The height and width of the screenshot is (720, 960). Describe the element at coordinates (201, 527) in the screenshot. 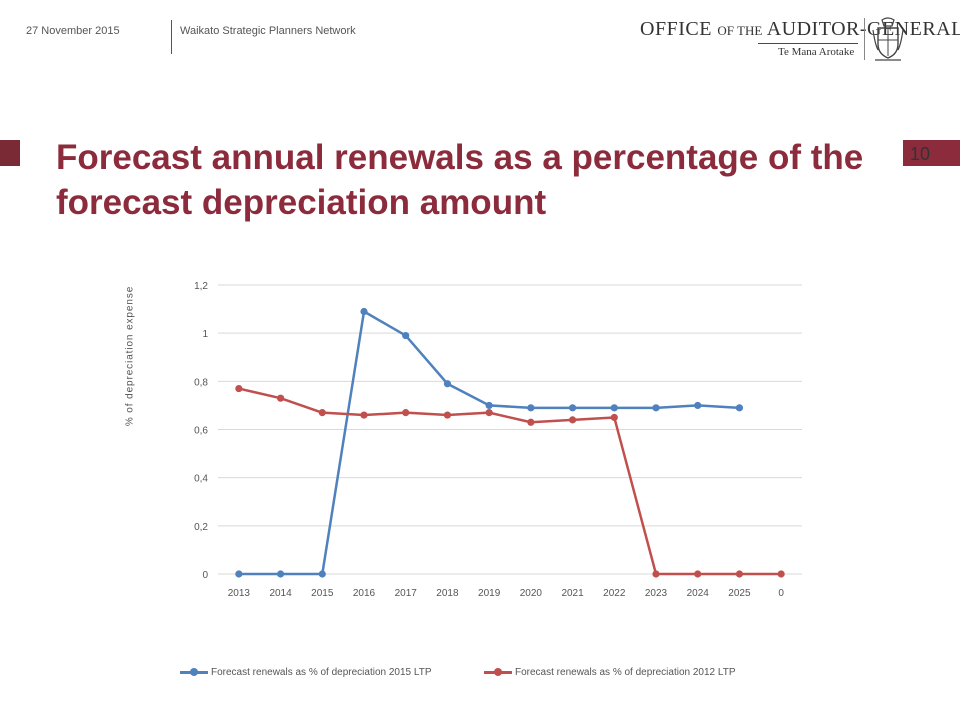

I see `y-tick-label: 0,2` at that location.